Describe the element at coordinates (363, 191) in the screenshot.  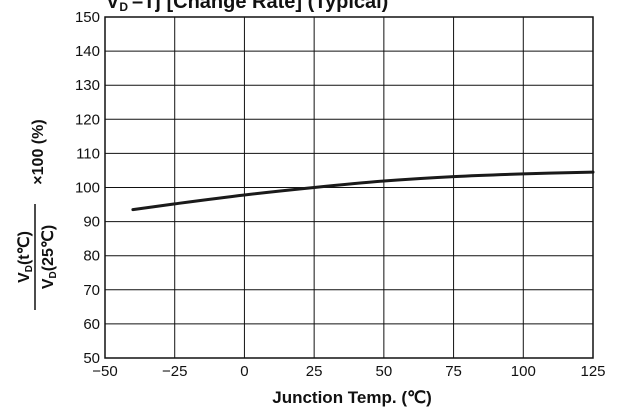
I see `series-line` at that location.